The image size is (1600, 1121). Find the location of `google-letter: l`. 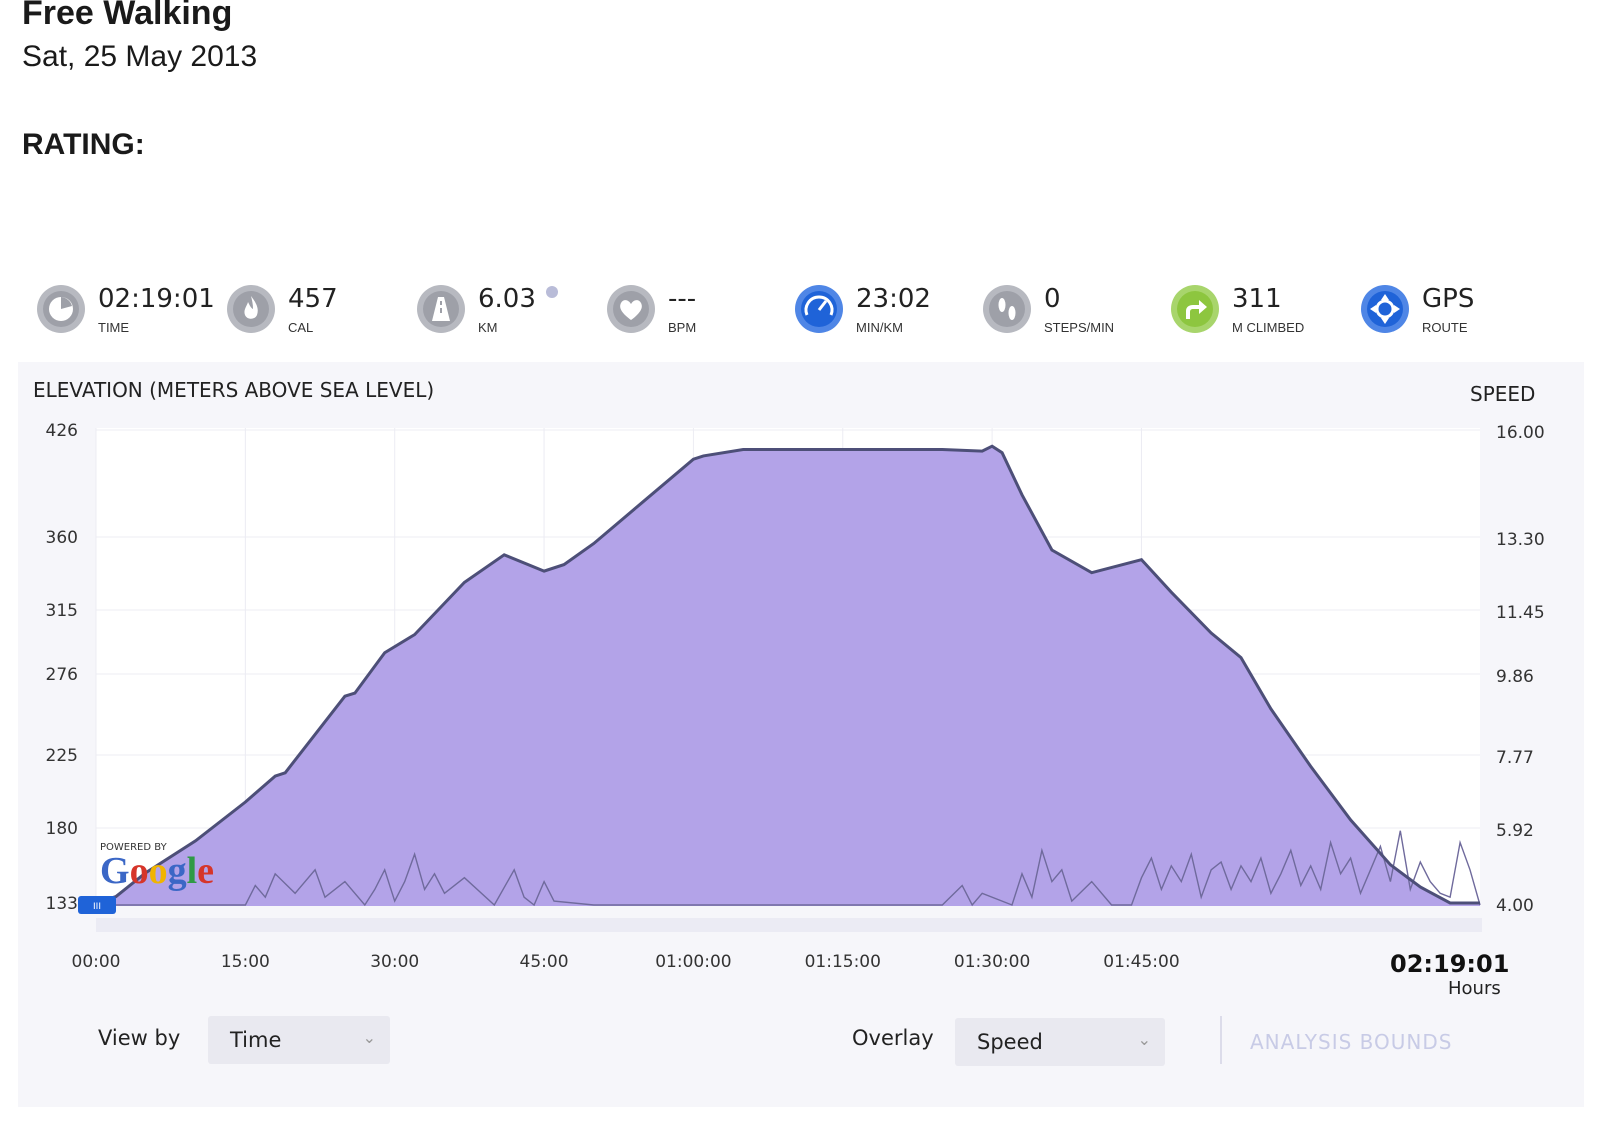

google-letter: l is located at coordinates (192, 871).